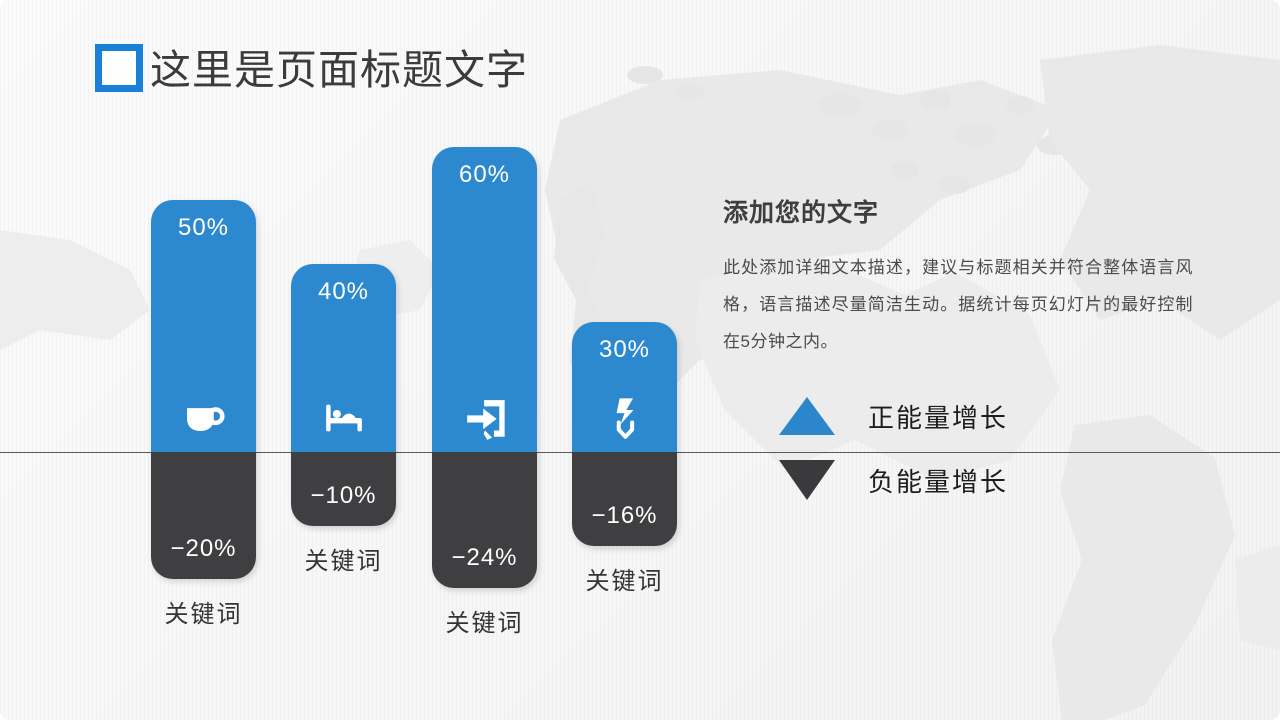  What do you see at coordinates (625, 418) in the screenshot?
I see `lightning-down-arrow-icon` at bounding box center [625, 418].